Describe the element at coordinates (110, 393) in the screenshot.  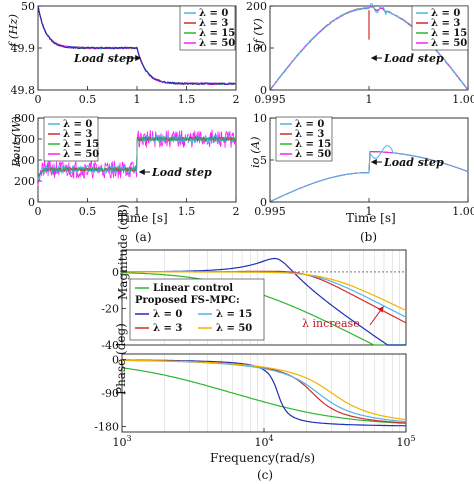
I see `ytick-label: -90` at that location.